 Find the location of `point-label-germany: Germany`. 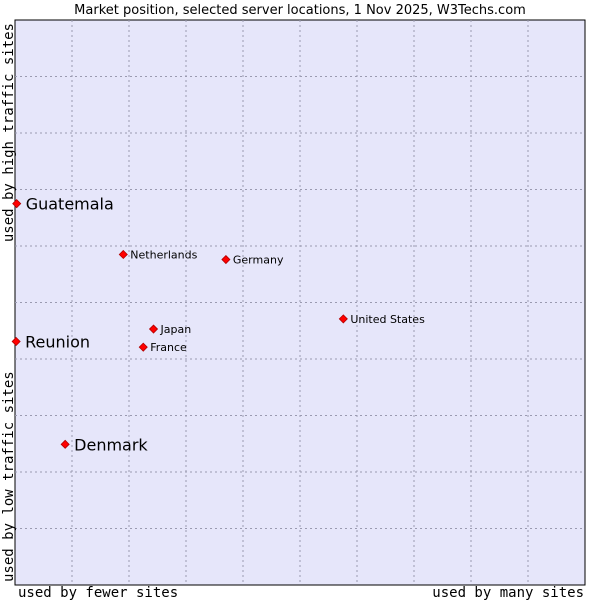

point-label-germany: Germany is located at coordinates (258, 260).